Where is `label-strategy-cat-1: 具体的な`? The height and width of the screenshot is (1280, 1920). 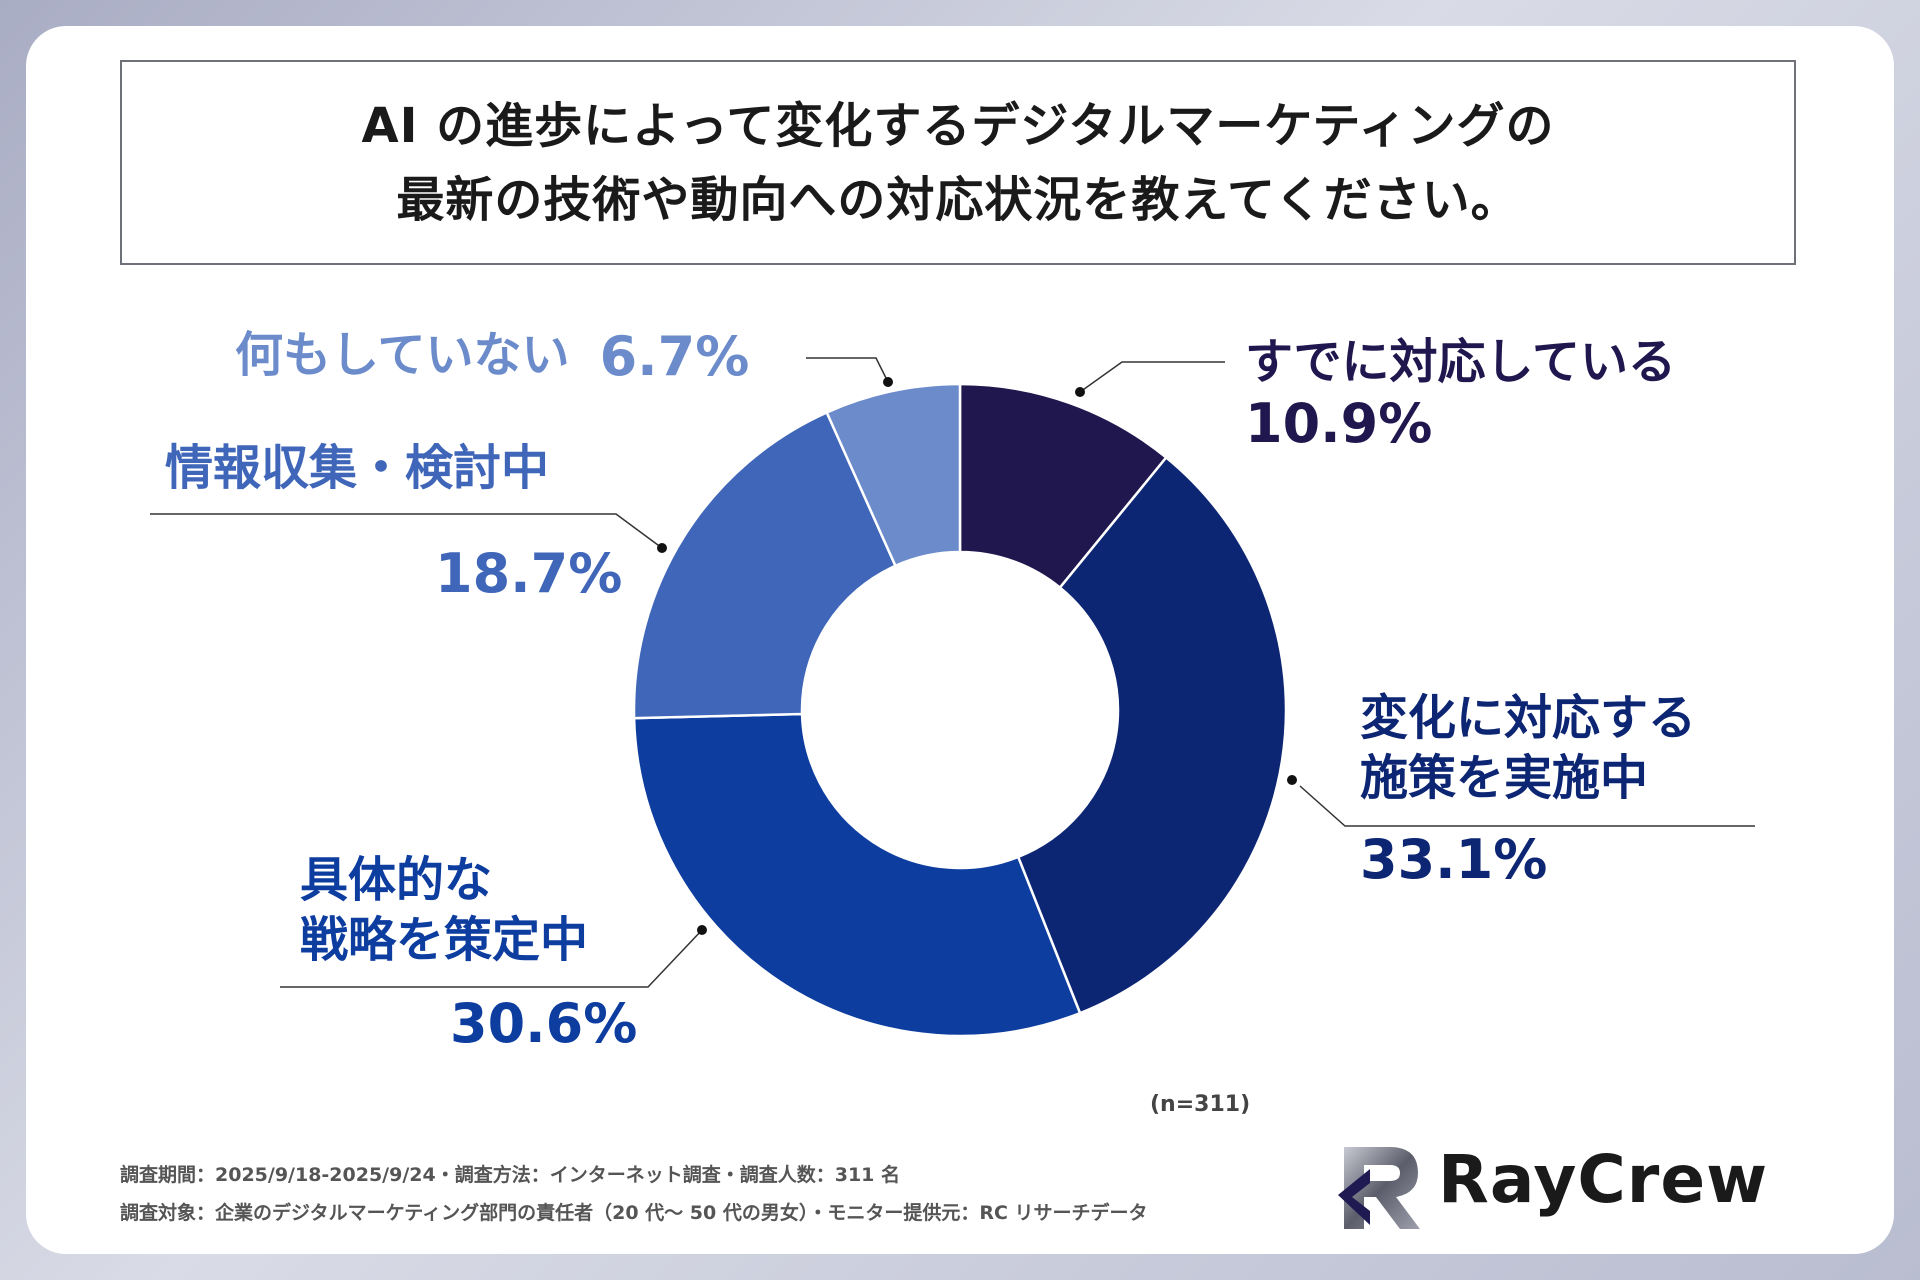
label-strategy-cat-1: 具体的な is located at coordinates (396, 880).